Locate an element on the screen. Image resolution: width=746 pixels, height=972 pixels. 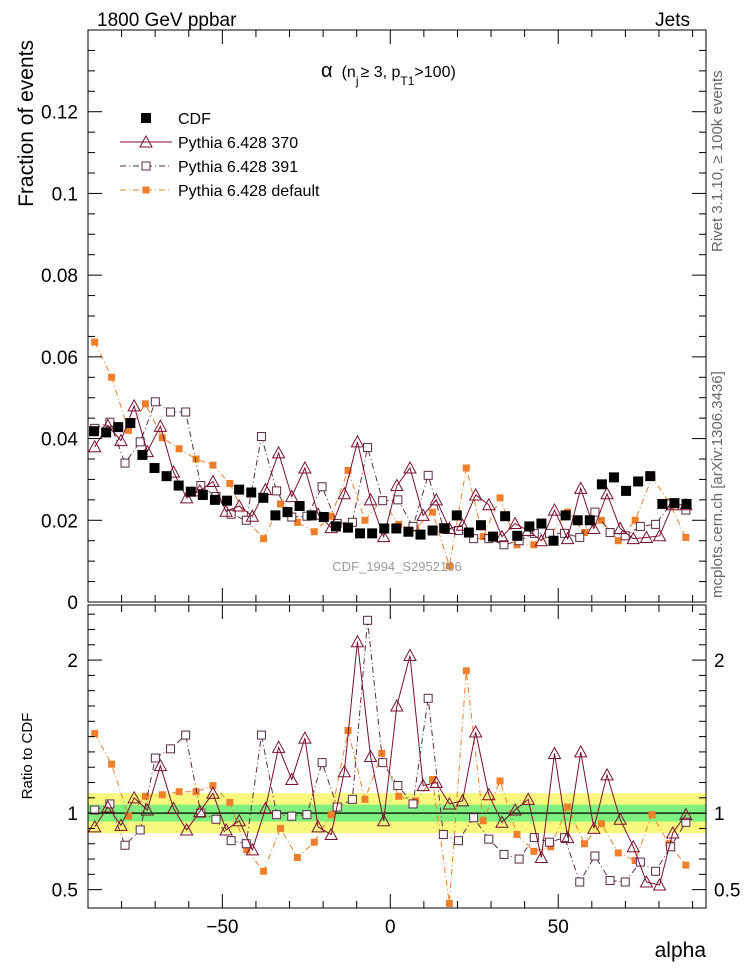
main-cdf-series is located at coordinates (390, 482).